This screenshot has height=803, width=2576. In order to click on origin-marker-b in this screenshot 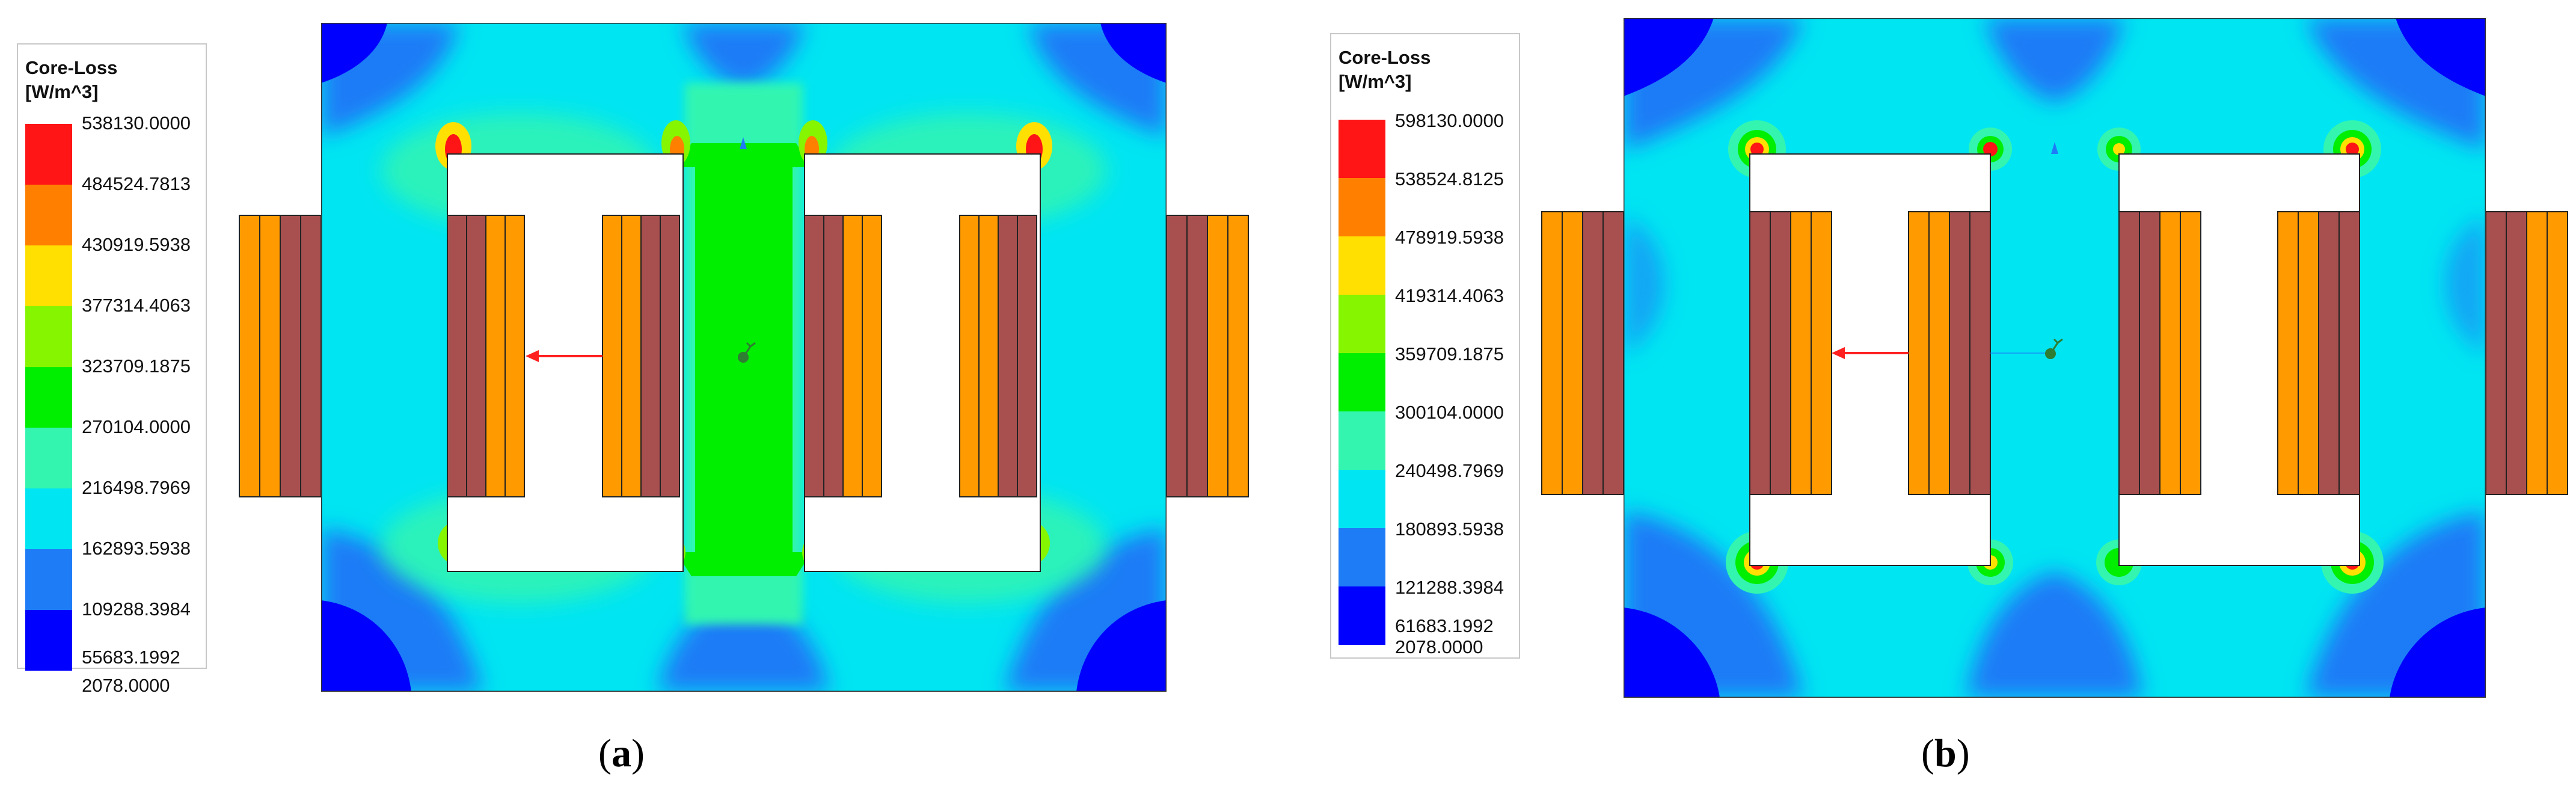, I will do `click(2054, 348)`.